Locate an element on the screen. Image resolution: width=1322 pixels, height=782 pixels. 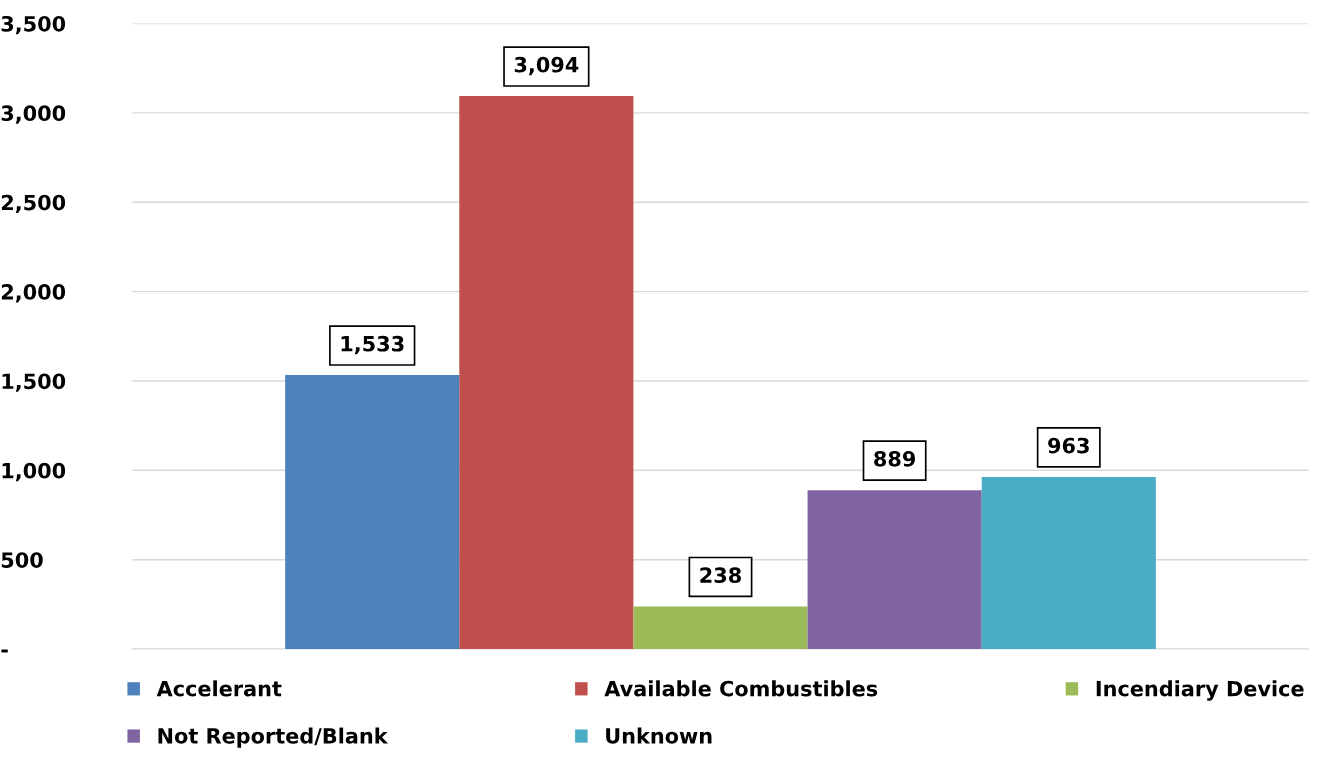
legend-label: Available Combustibles is located at coordinates (741, 688).